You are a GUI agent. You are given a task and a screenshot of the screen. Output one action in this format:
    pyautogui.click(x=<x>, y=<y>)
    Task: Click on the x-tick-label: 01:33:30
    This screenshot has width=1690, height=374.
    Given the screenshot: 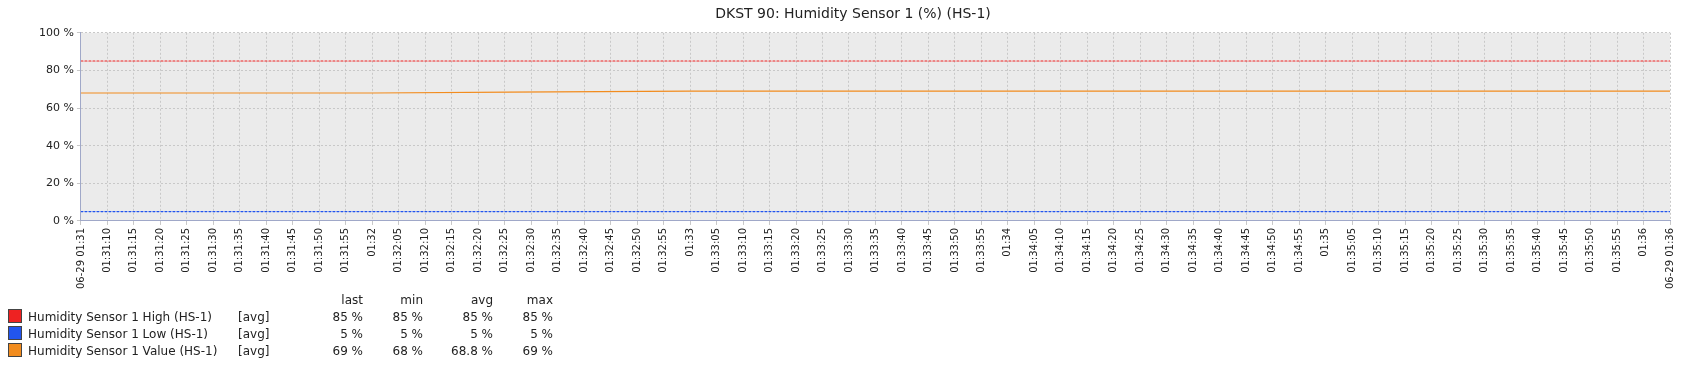 What is the action you would take?
    pyautogui.click(x=848, y=250)
    